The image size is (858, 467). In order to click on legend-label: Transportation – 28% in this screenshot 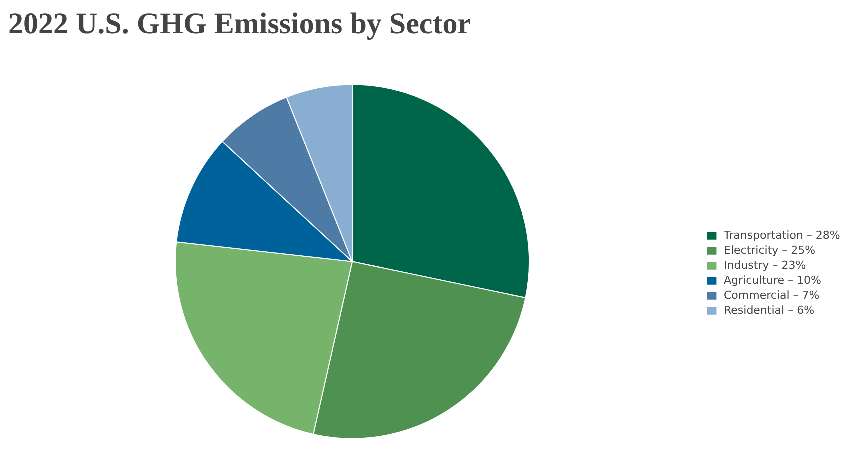, I will do `click(782, 235)`.